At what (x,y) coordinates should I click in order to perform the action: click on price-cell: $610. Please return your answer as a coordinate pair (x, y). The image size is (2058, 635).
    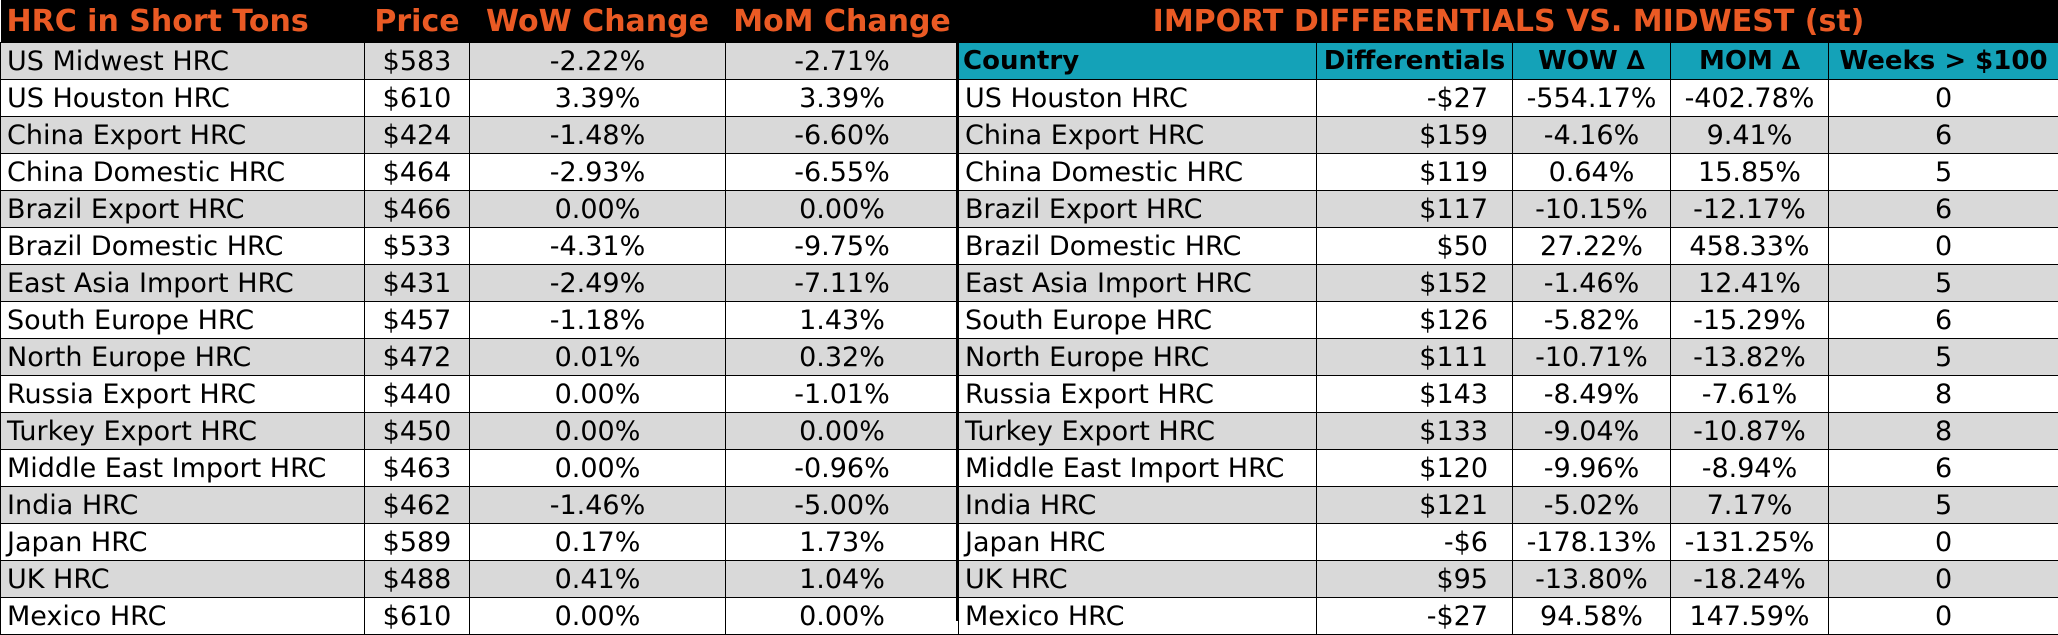
    Looking at the image, I should click on (417, 98).